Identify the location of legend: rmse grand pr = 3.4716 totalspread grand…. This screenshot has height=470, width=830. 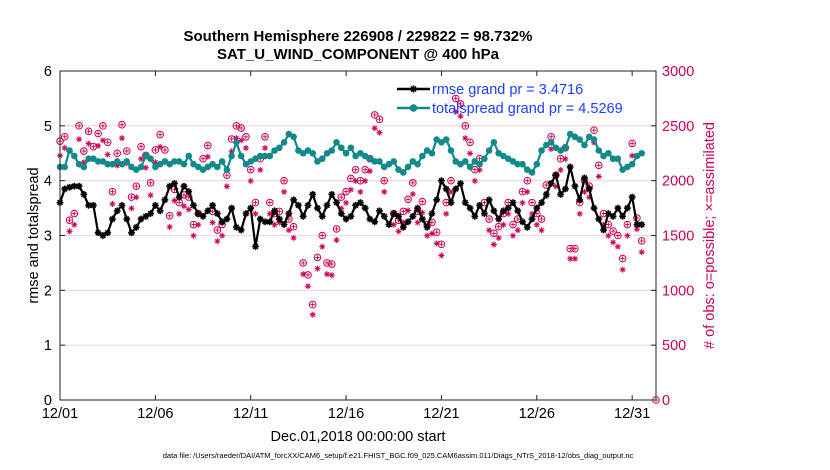
(510, 99).